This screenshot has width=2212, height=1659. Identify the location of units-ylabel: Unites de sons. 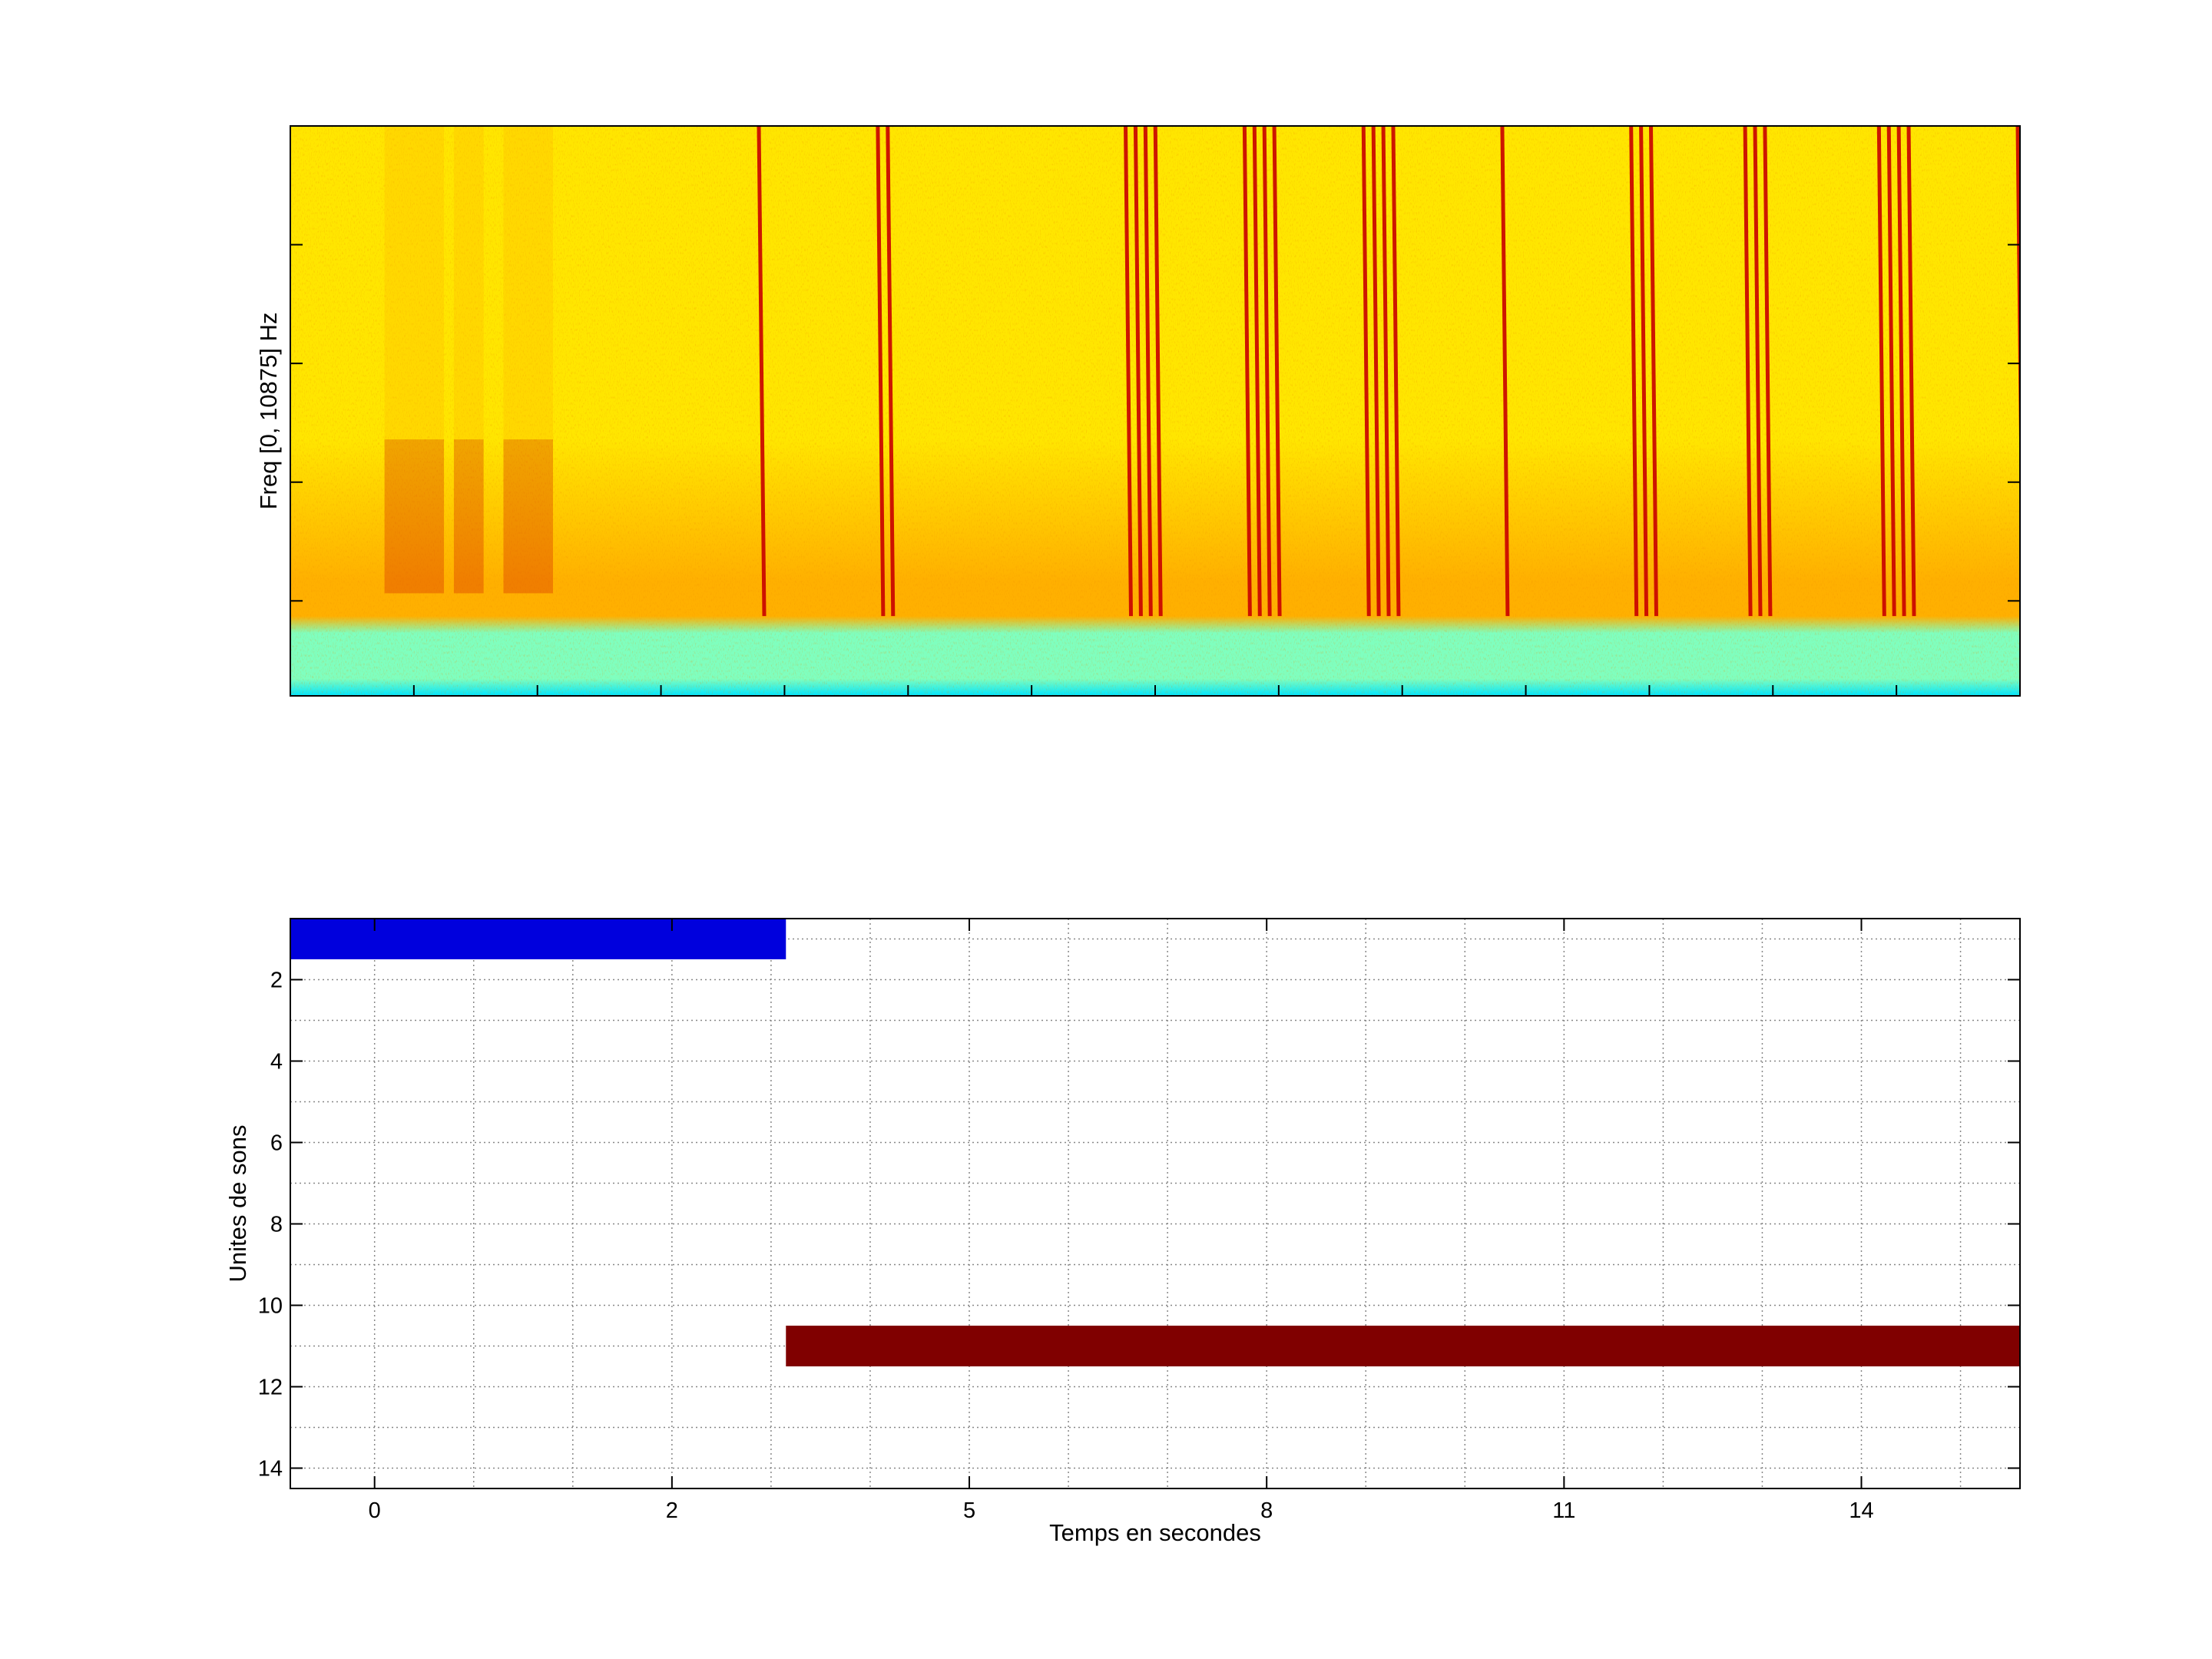
(237, 1203).